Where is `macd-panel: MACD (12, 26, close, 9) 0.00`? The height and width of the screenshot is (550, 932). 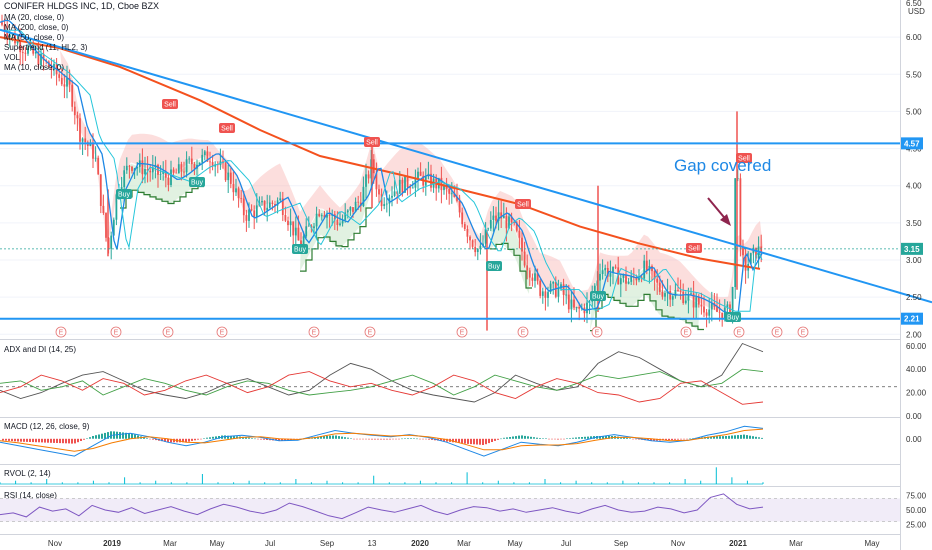 macd-panel: MACD (12, 26, close, 9) 0.00 is located at coordinates (461, 439).